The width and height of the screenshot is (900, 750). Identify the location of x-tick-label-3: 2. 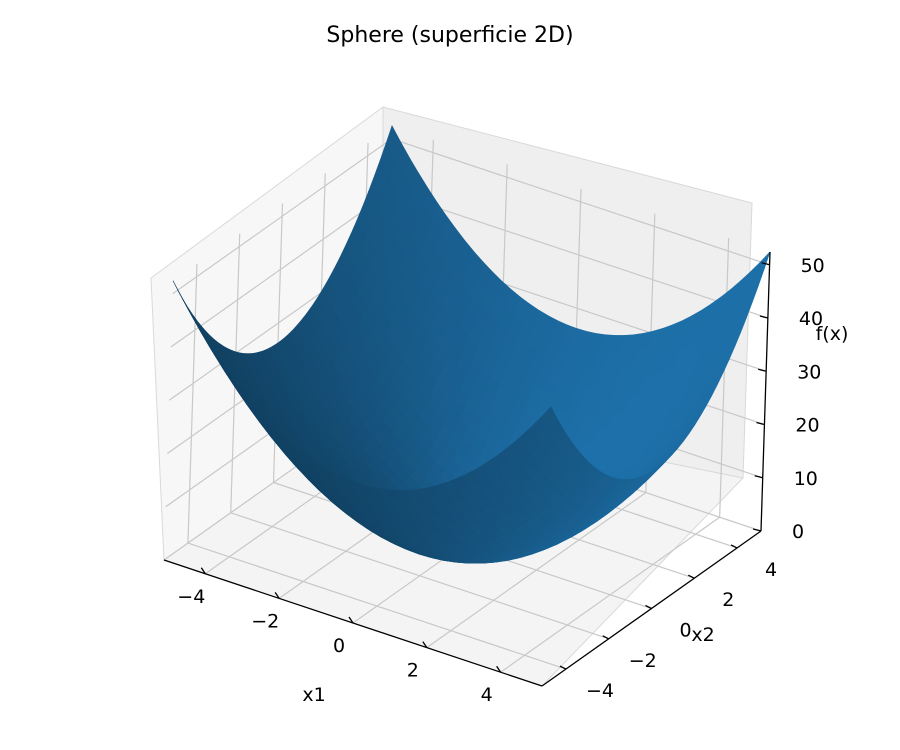
(413, 671).